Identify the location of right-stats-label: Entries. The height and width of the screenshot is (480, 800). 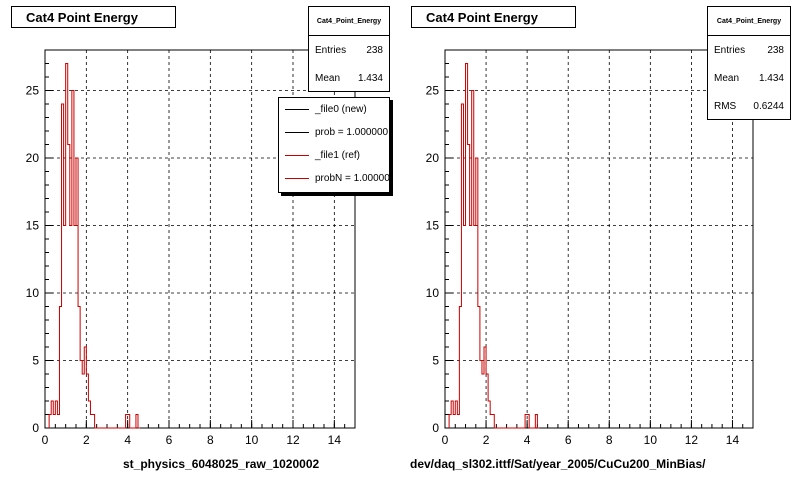
(730, 50).